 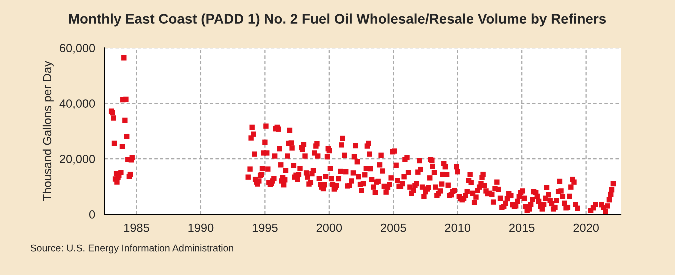 I want to click on x-tick-label: 2010, so click(x=458, y=228).